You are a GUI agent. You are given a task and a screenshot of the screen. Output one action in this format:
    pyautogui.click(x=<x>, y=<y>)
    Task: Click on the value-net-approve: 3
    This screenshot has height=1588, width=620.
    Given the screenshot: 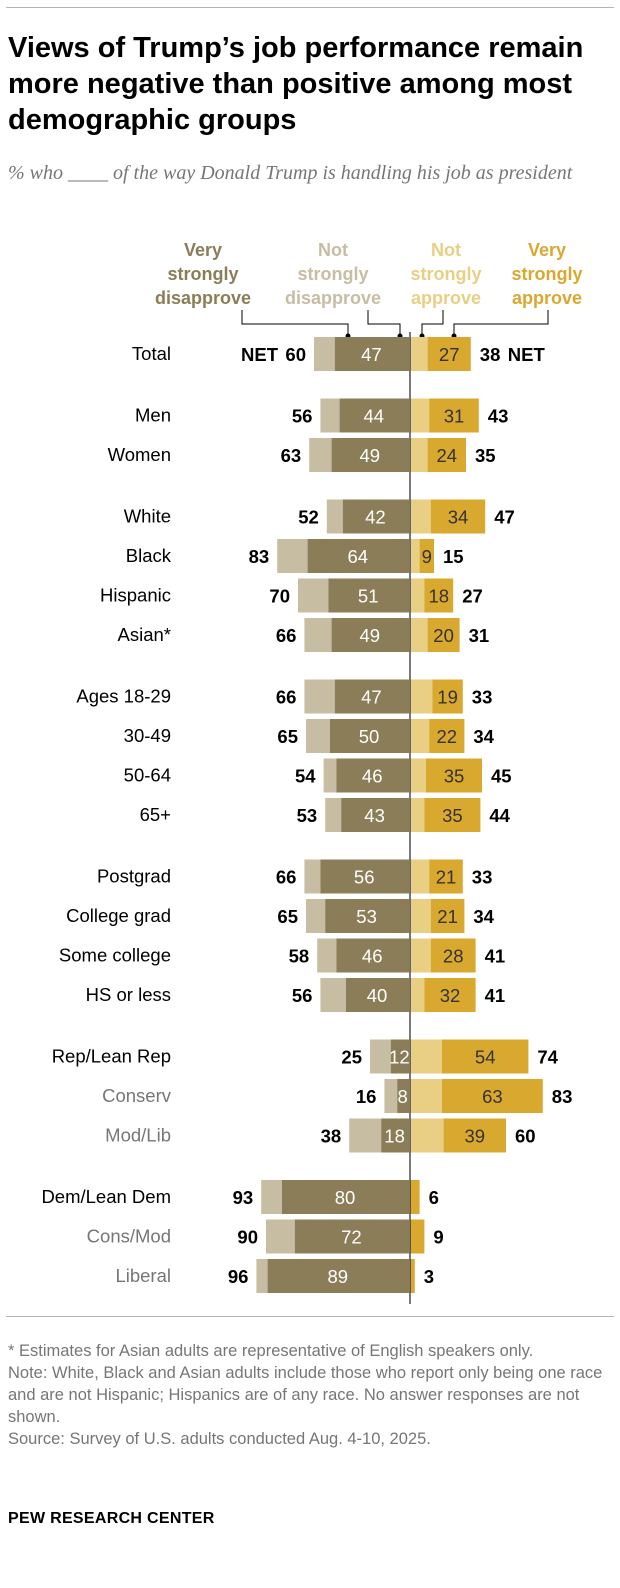 What is the action you would take?
    pyautogui.click(x=429, y=1276)
    